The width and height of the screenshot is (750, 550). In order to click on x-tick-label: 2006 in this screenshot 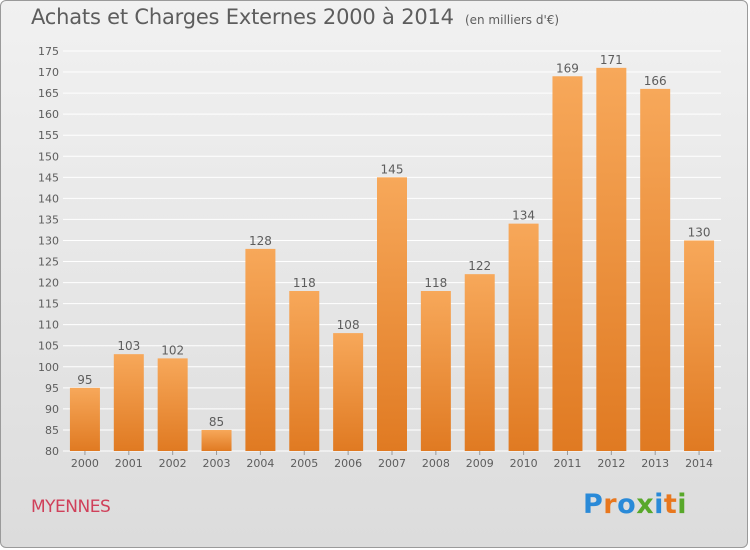, I will do `click(348, 463)`.